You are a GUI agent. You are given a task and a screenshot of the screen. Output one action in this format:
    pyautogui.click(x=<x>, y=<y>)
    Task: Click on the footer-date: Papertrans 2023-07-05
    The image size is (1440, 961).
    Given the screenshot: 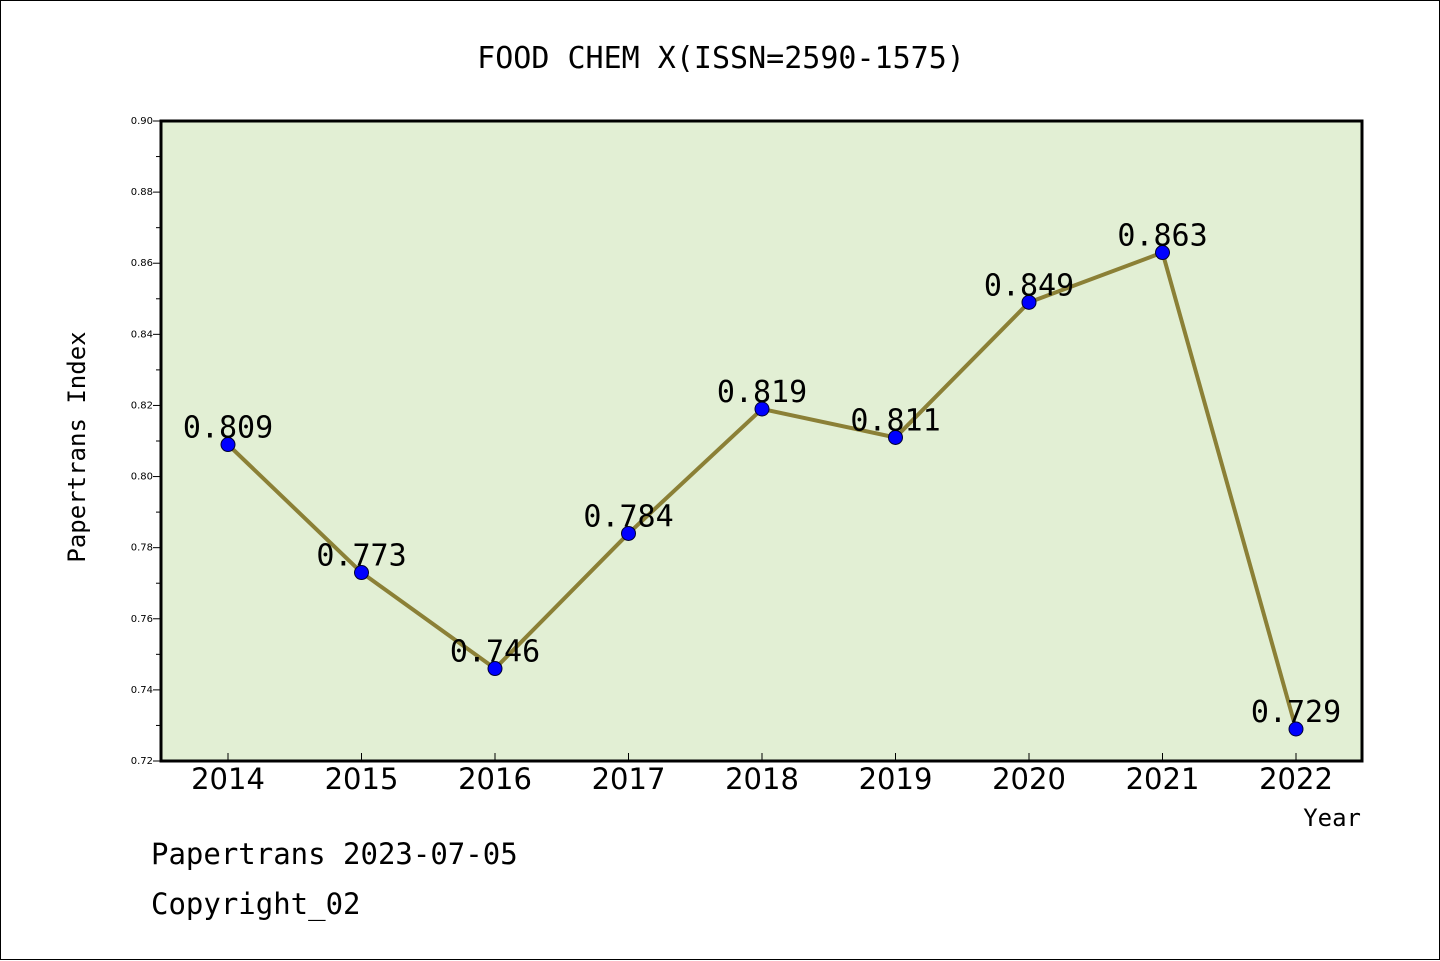 What is the action you would take?
    pyautogui.click(x=334, y=854)
    